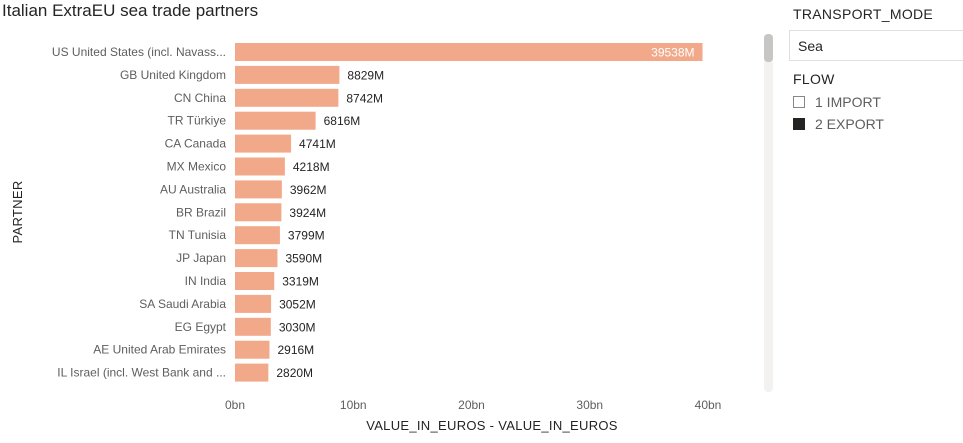 The image size is (963, 443). Describe the element at coordinates (849, 124) in the screenshot. I see `flow-option-label: 2 EXPORT` at that location.